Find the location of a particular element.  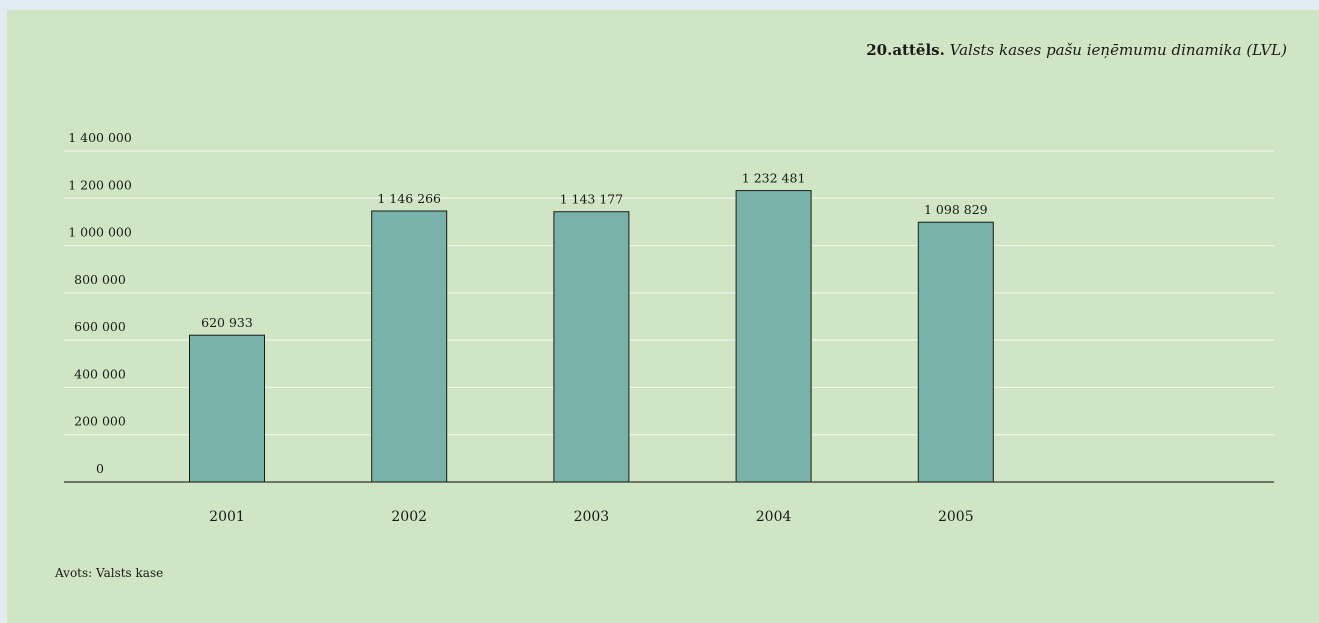

x-tick-label: 2004 is located at coordinates (774, 517).